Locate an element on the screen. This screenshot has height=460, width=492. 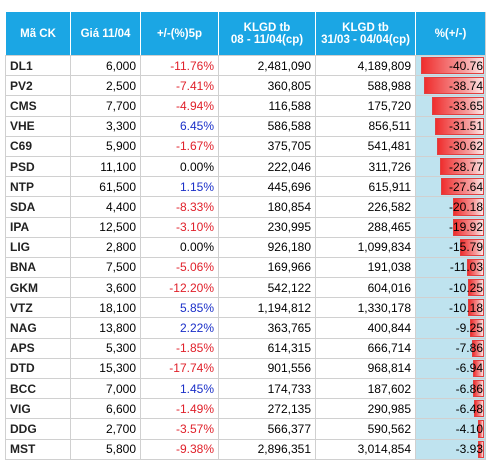
cell: 3,600 is located at coordinates (105, 288).